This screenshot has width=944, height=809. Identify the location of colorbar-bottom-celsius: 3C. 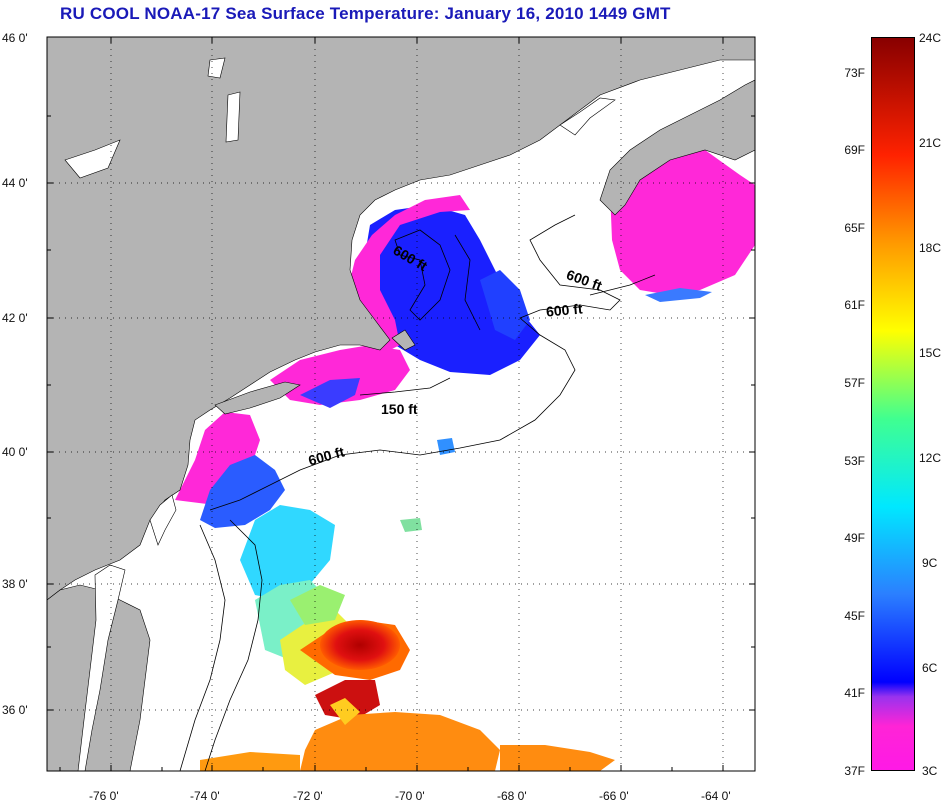
(930, 771).